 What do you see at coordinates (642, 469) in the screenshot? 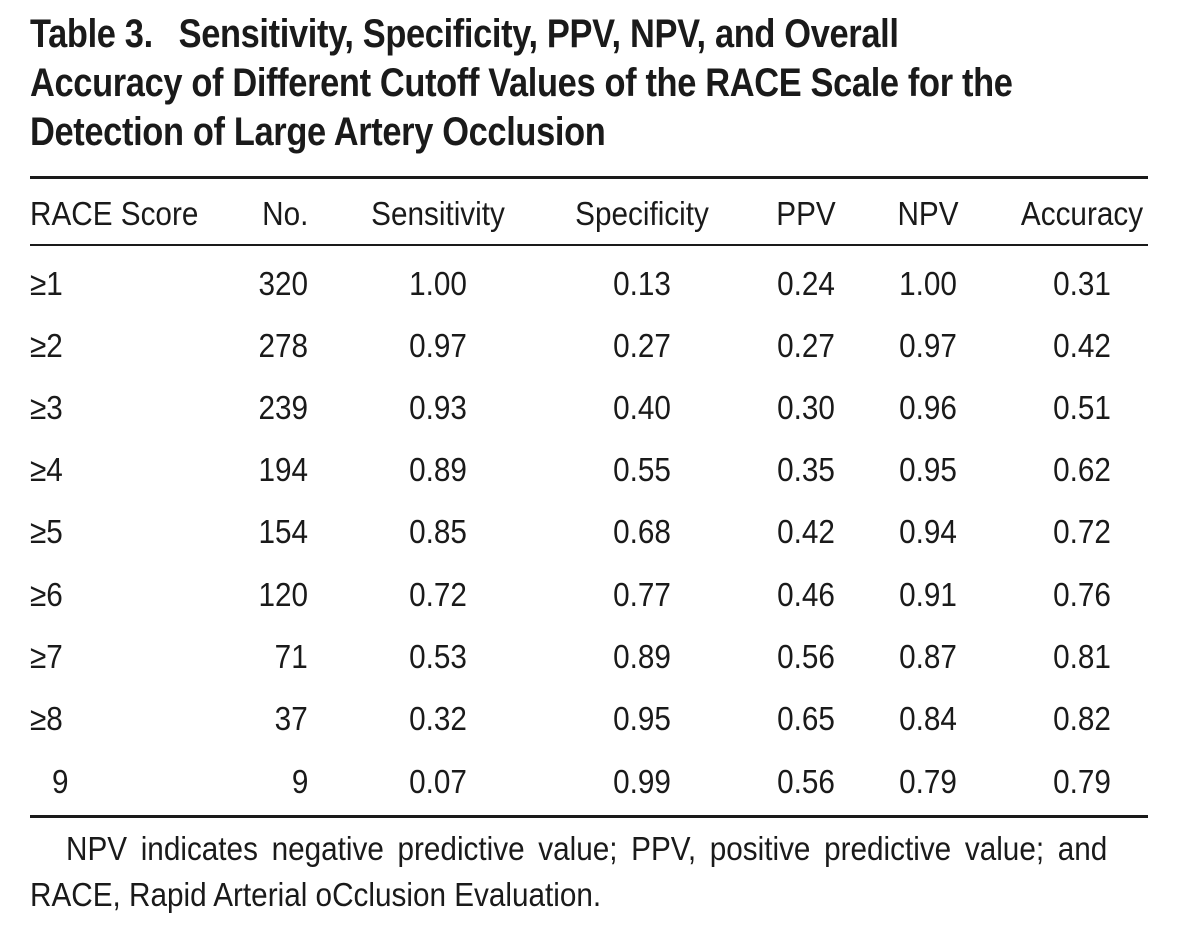
I see `cell-specificity: 0.55` at bounding box center [642, 469].